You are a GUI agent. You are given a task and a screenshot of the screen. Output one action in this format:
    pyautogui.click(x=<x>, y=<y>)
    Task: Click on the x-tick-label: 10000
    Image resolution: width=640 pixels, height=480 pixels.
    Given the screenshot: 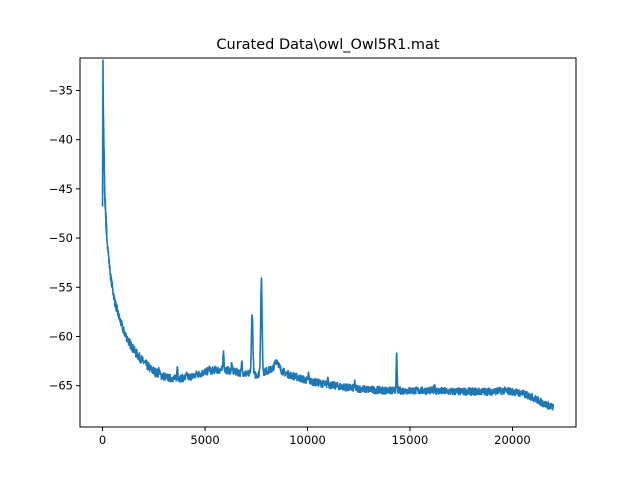 What is the action you would take?
    pyautogui.click(x=307, y=440)
    